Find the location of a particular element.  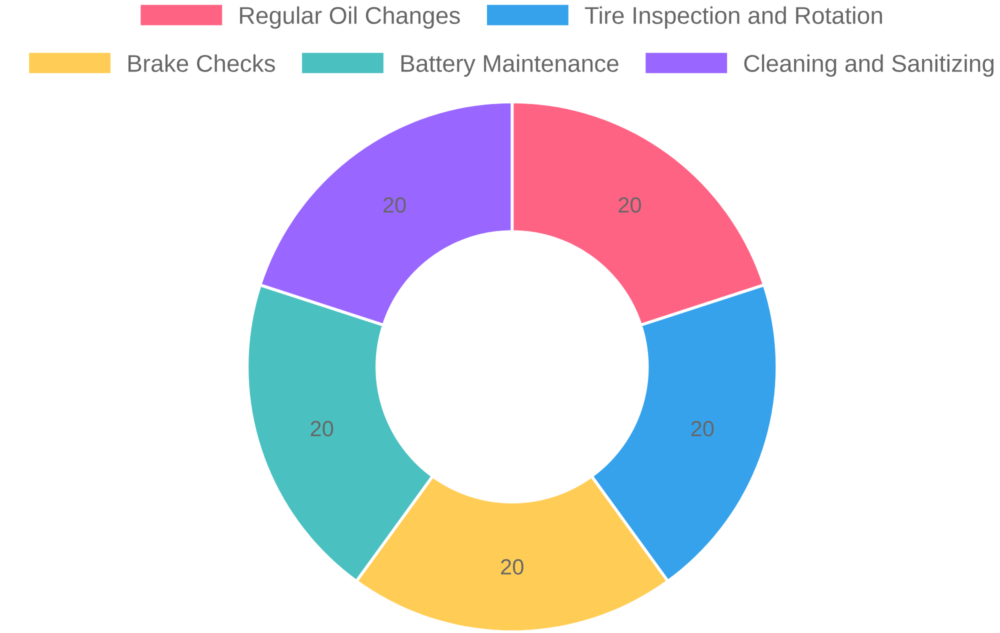

legend-label: Cleaning and Sanitizing is located at coordinates (869, 65).